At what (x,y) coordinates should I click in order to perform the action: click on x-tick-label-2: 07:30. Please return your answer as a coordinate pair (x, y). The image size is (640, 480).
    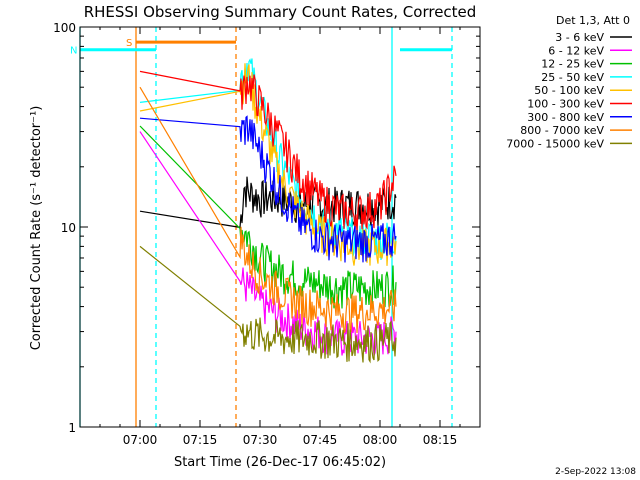
    Looking at the image, I should click on (260, 440).